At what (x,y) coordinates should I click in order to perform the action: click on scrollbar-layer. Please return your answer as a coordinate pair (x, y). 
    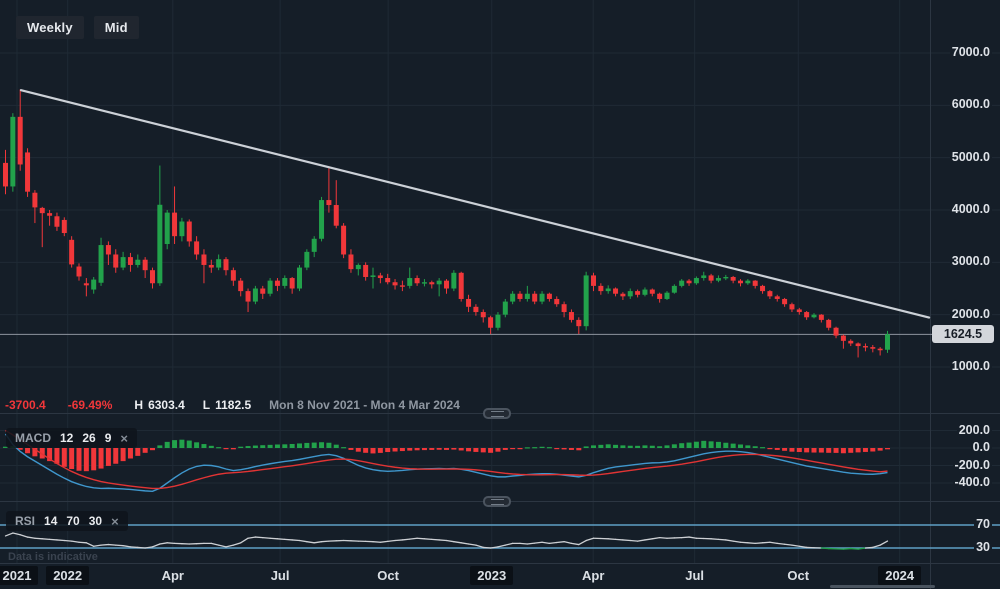
    Looking at the image, I should click on (882, 586).